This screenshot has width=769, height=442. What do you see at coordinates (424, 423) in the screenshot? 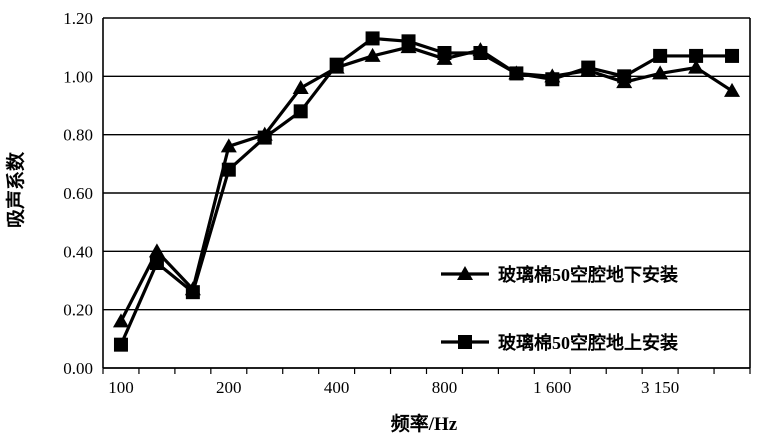
I see `x-axis-title: 频率/Hz` at bounding box center [424, 423].